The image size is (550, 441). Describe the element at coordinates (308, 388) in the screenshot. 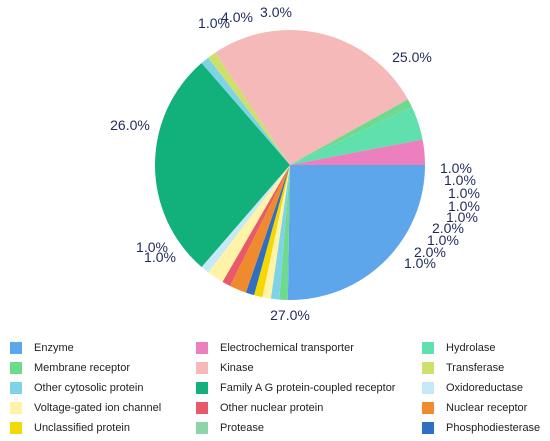

I see `legend-label: Family A G protein-coupled receptor` at that location.